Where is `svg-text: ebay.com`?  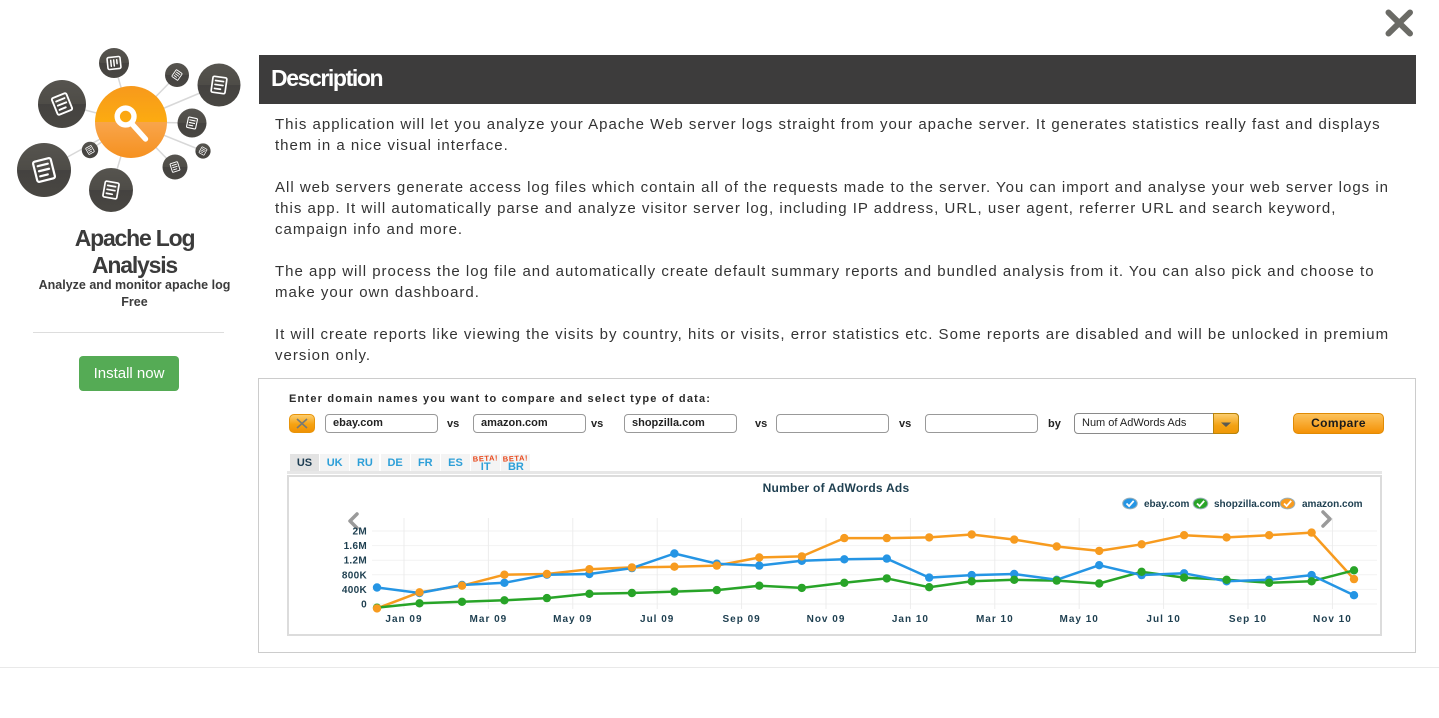 svg-text: ebay.com is located at coordinates (1166, 504).